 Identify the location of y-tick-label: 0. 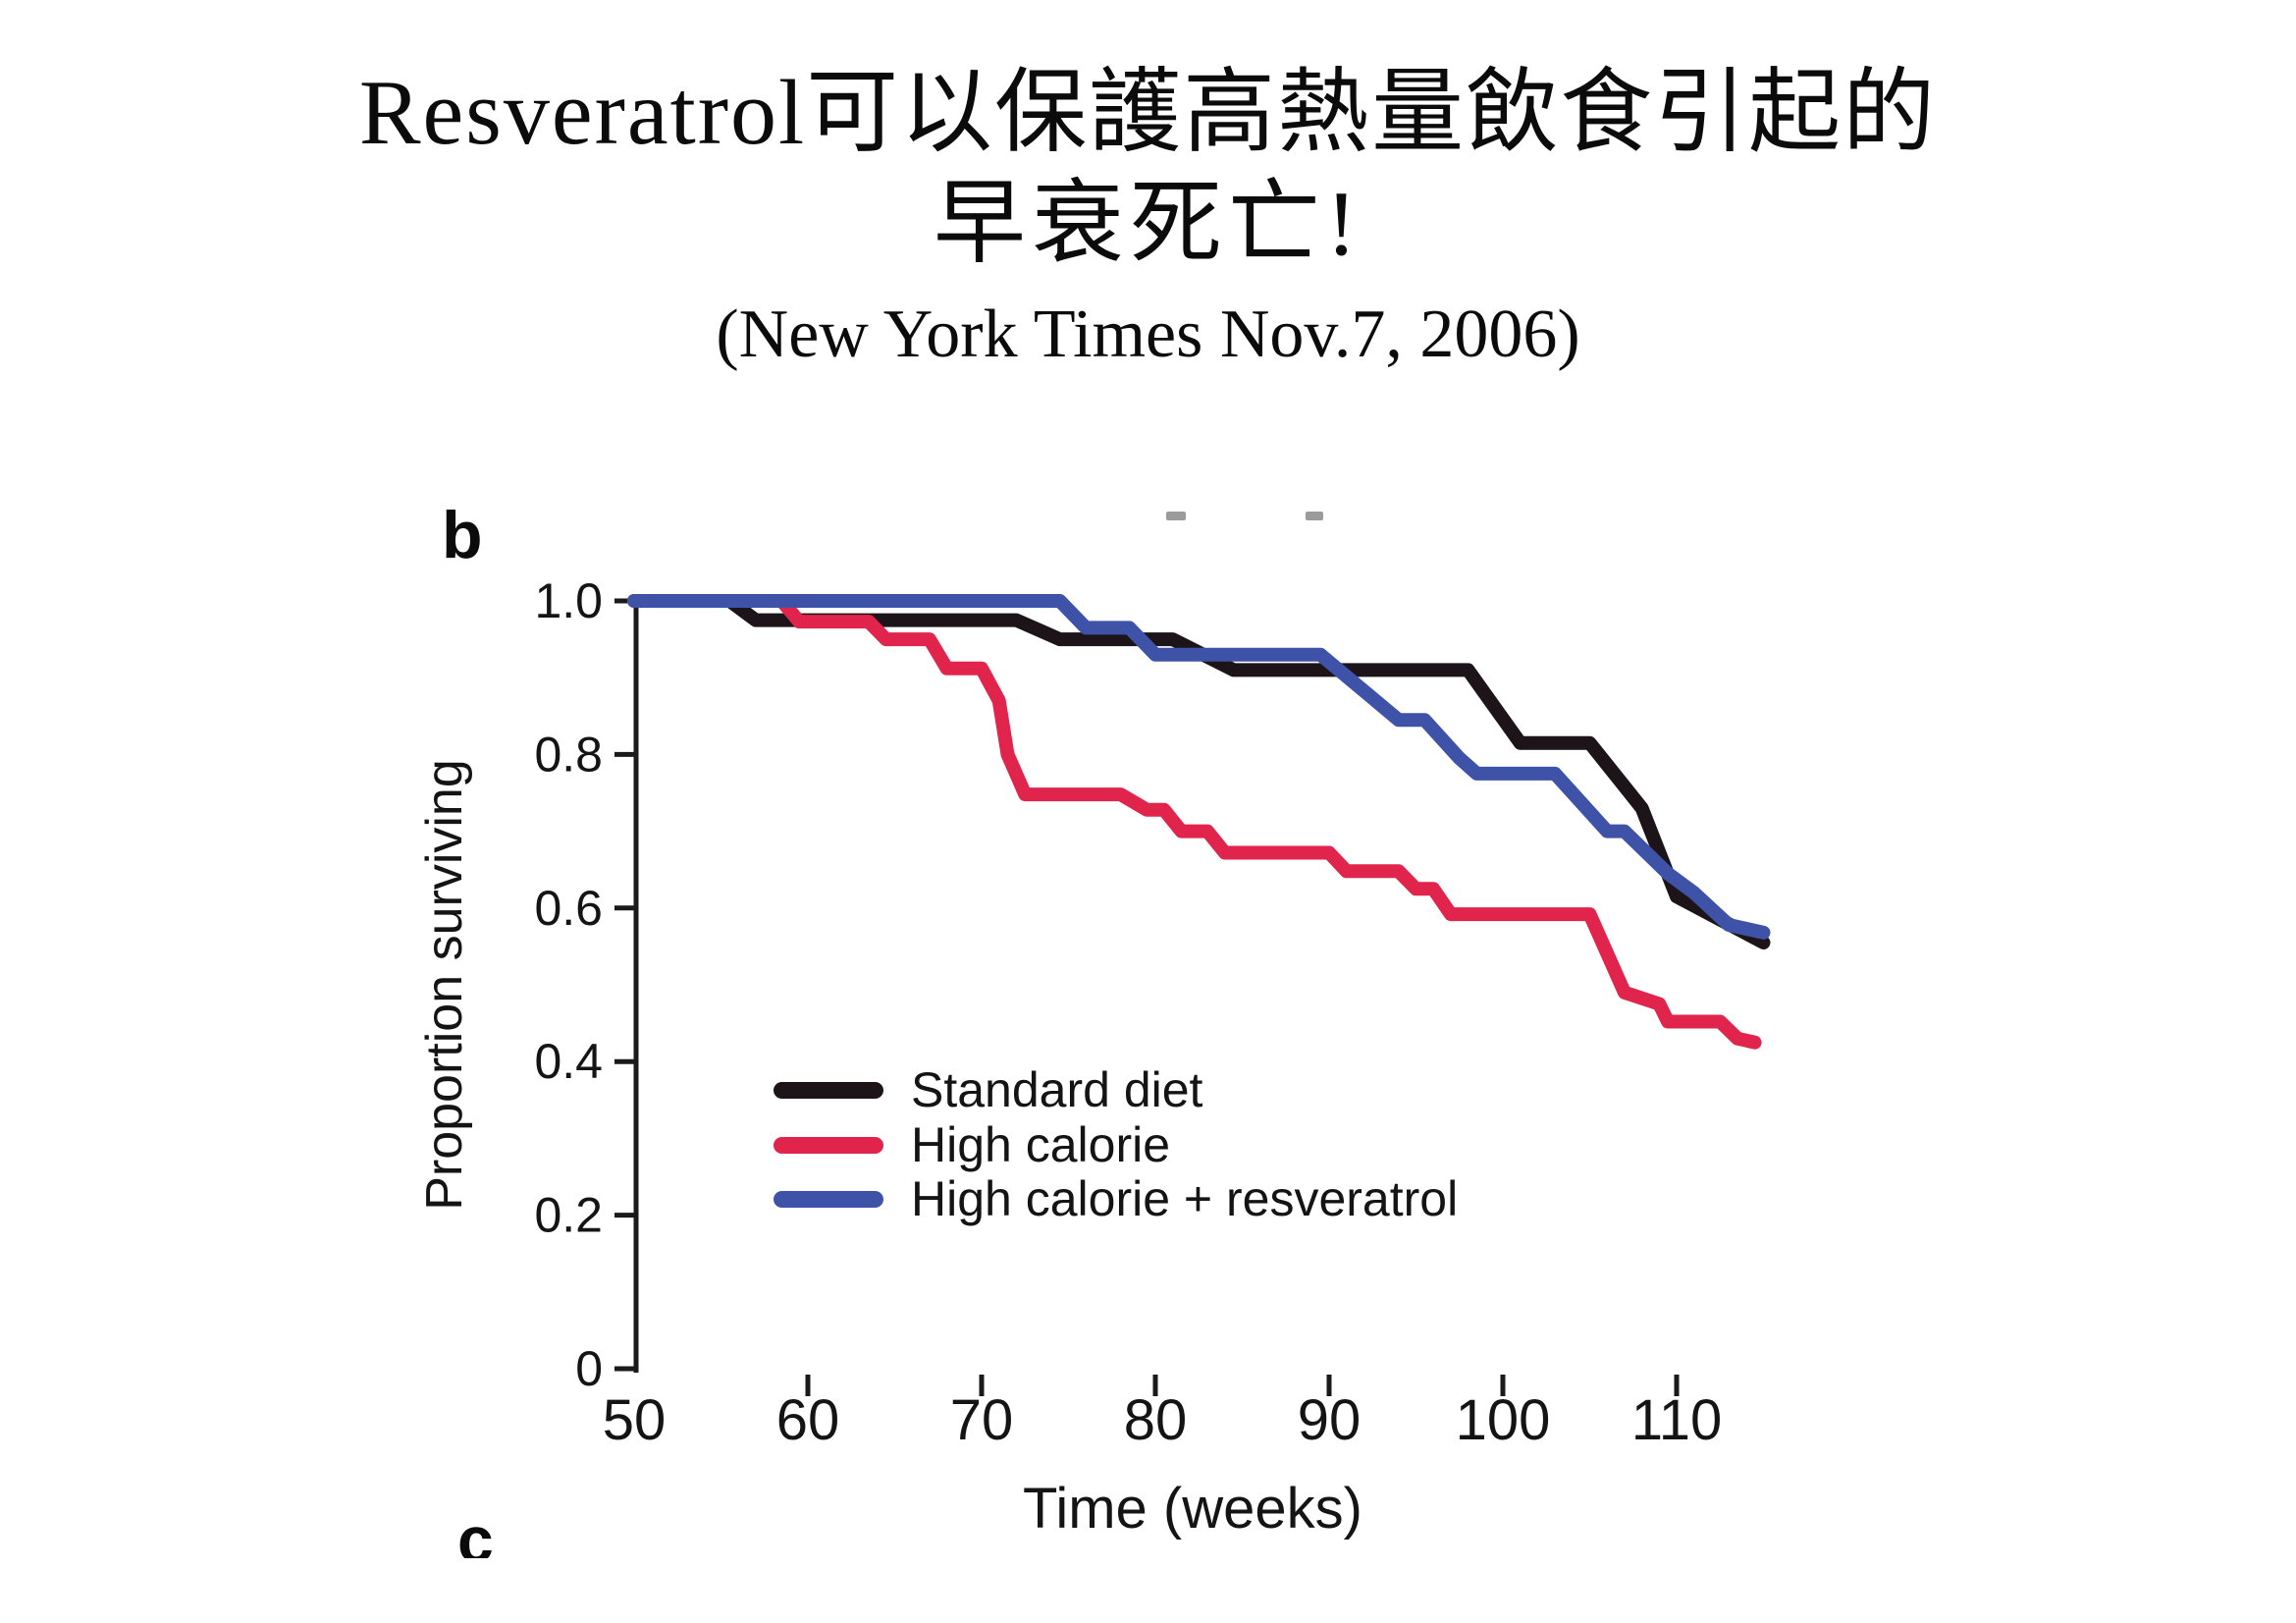
(589, 1368).